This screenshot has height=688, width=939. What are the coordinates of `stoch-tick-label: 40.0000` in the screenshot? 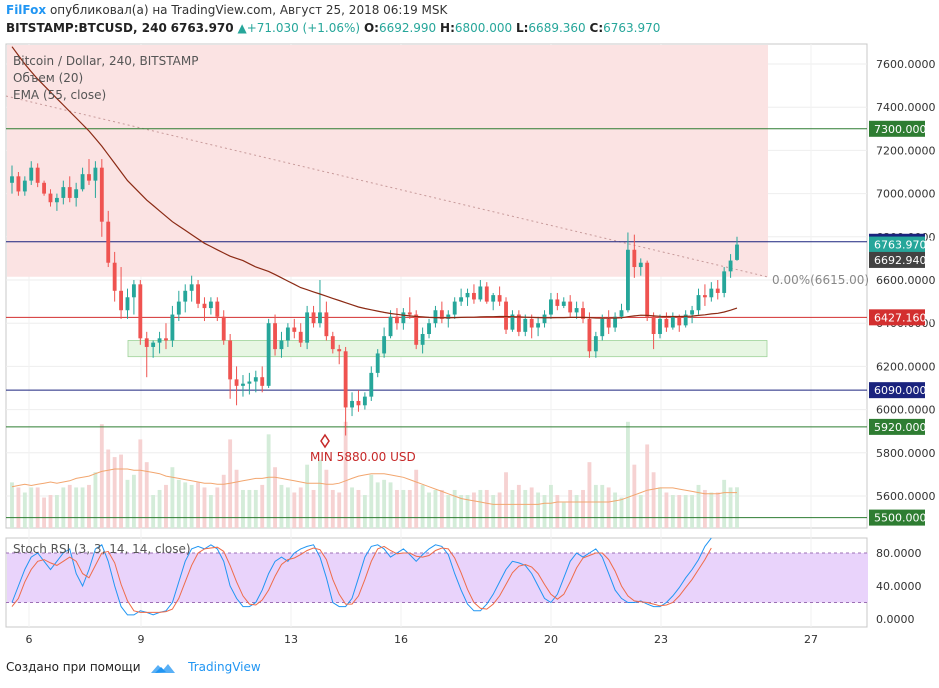 It's located at (899, 586).